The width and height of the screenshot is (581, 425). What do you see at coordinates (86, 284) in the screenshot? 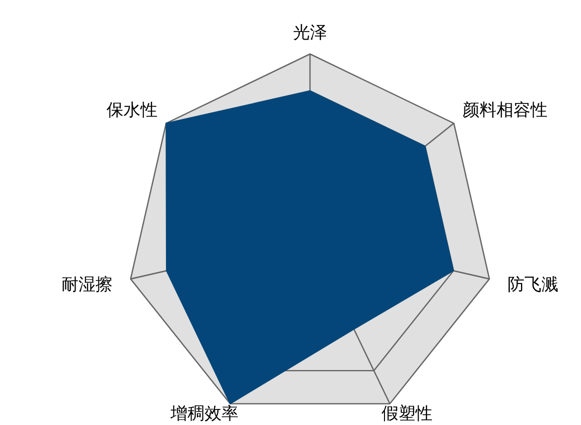
I see `spoke-label: 耐湿擦` at bounding box center [86, 284].